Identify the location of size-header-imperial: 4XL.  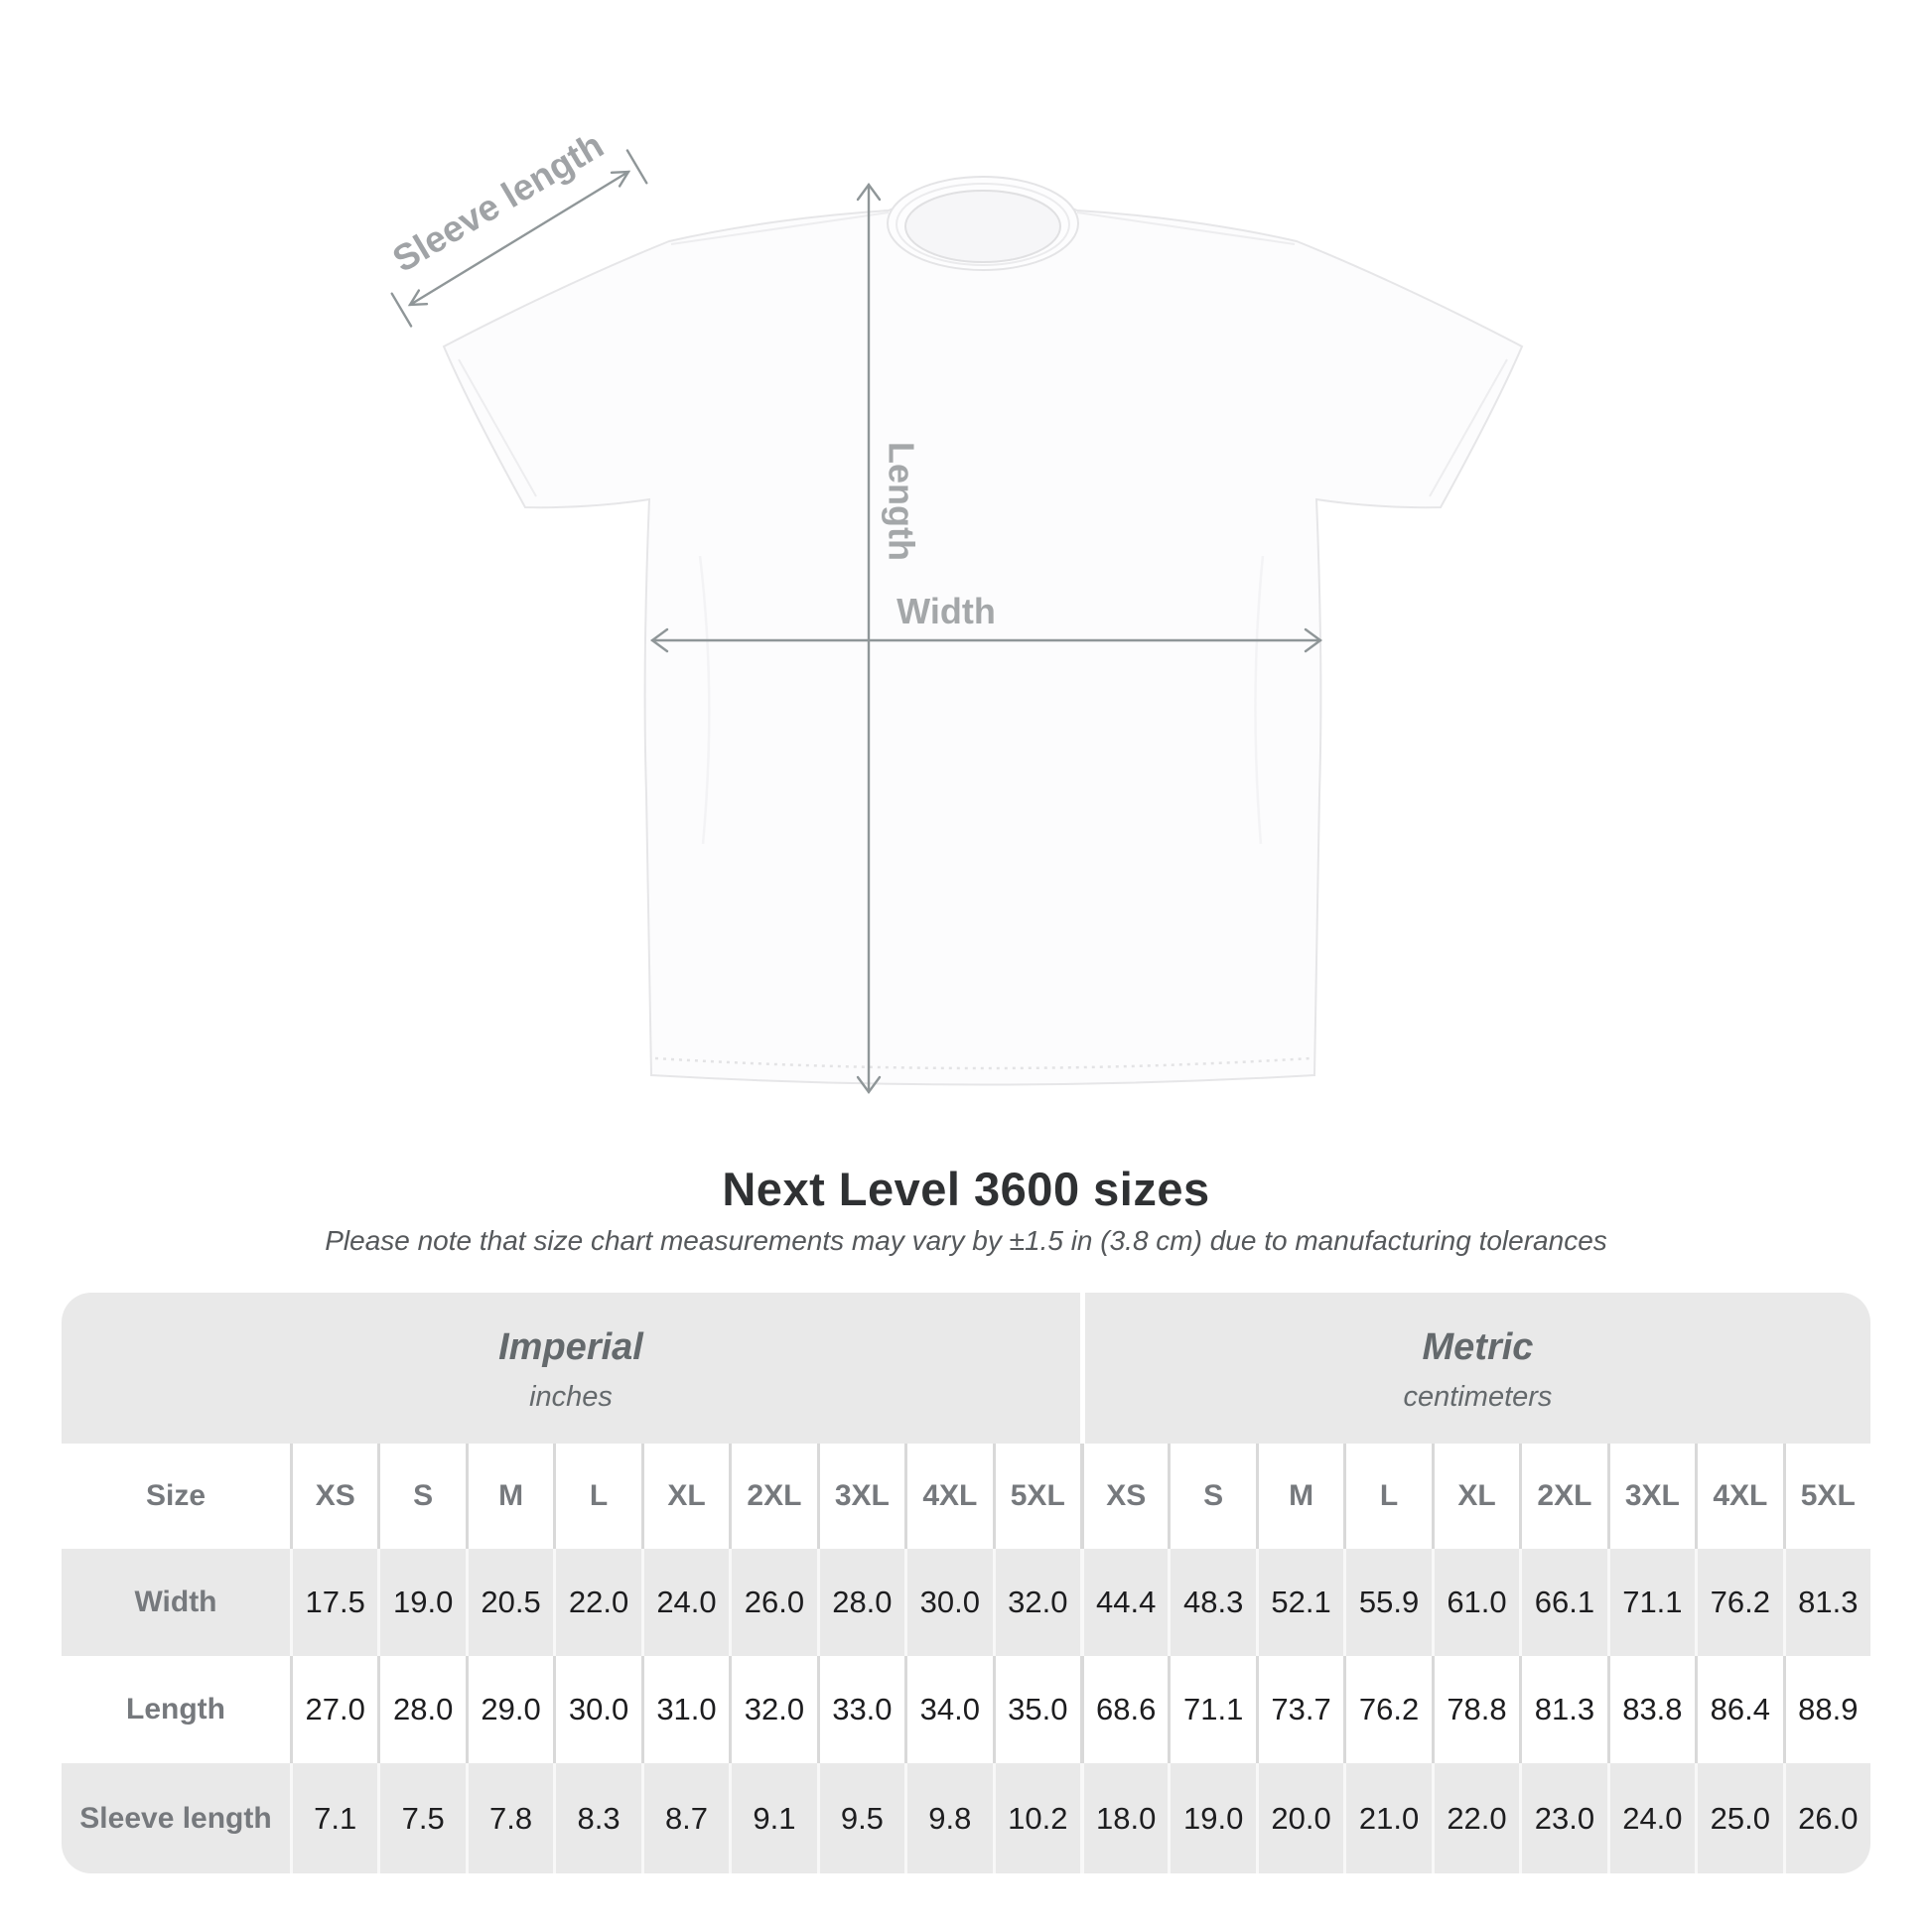
(949, 1496).